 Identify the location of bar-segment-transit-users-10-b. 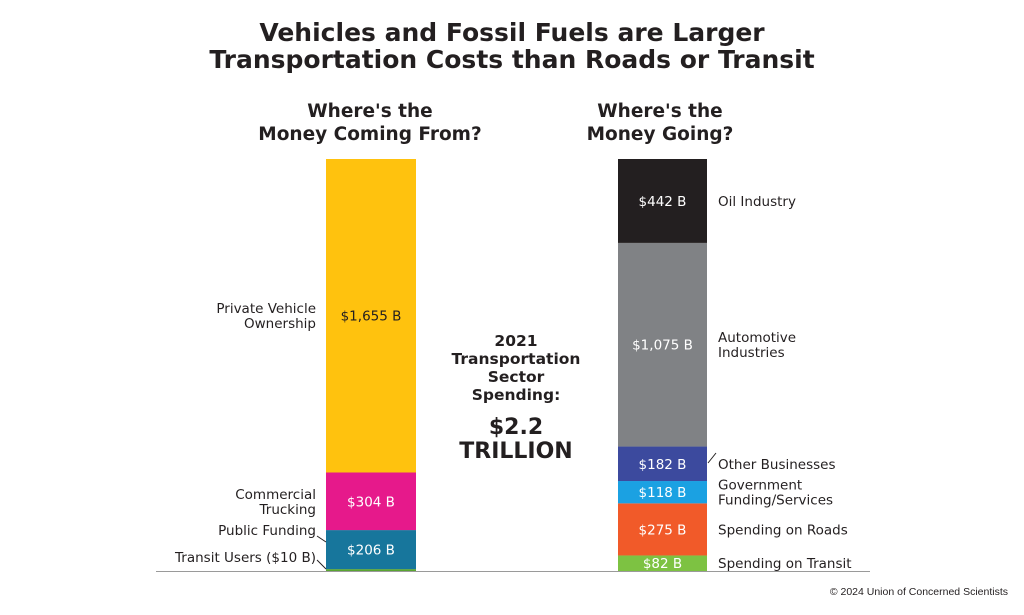
(371, 570).